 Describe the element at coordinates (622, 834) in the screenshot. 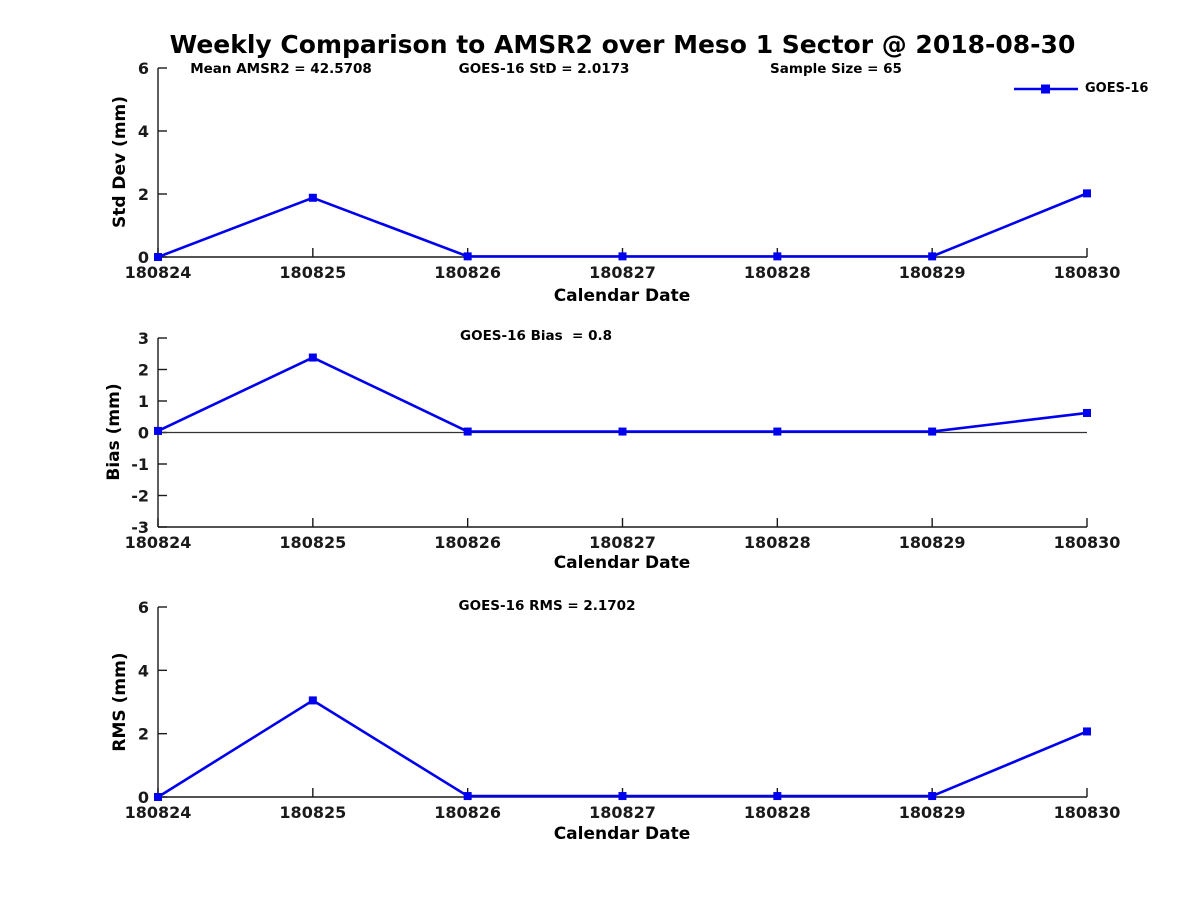

I see `xlabel-calendar-date-3: Calendar Date` at that location.